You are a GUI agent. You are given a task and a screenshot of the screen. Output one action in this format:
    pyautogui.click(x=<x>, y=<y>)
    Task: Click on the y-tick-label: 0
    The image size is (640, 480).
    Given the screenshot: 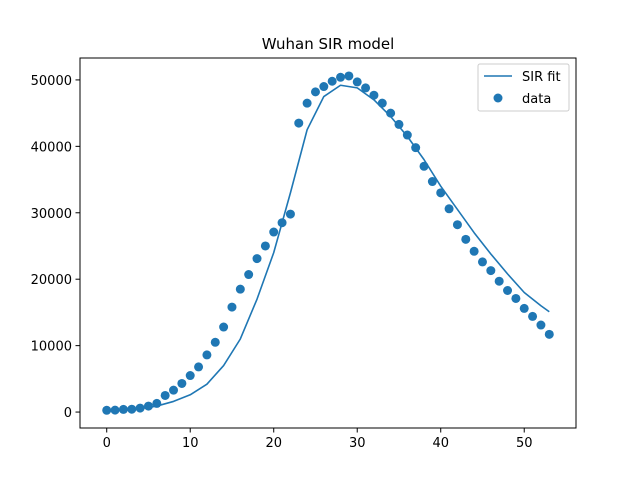 What is the action you would take?
    pyautogui.click(x=68, y=413)
    